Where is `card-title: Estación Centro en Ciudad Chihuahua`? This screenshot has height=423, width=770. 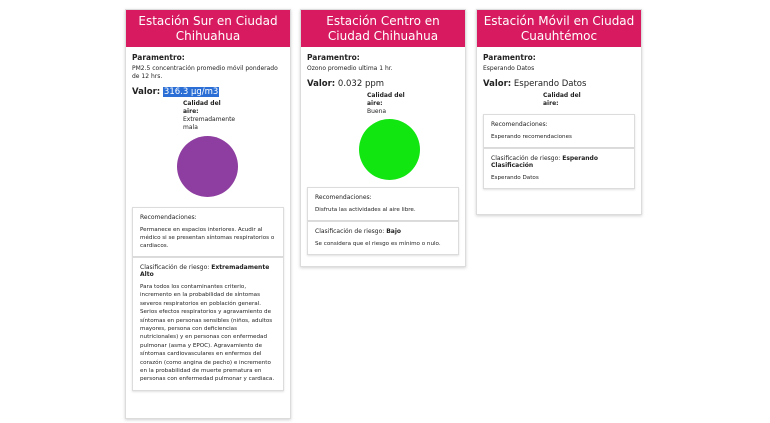
card-title: Estación Centro en Ciudad Chihuahua is located at coordinates (383, 28).